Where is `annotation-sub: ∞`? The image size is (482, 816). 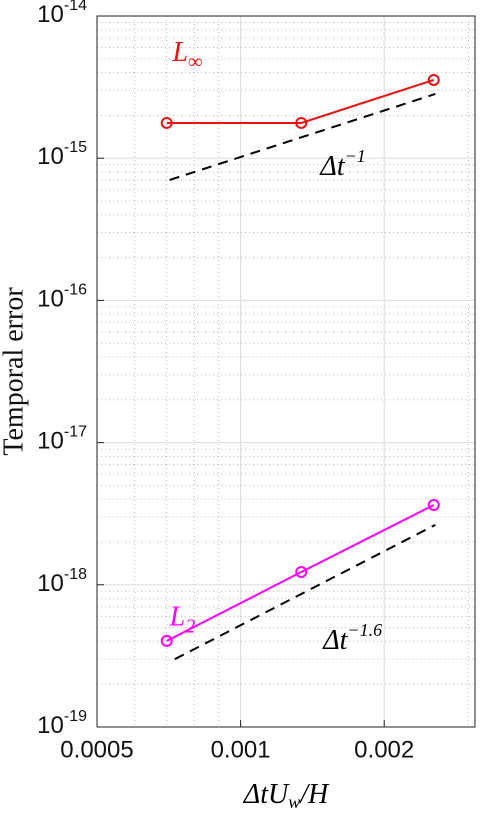
annotation-sub: ∞ is located at coordinates (195, 62).